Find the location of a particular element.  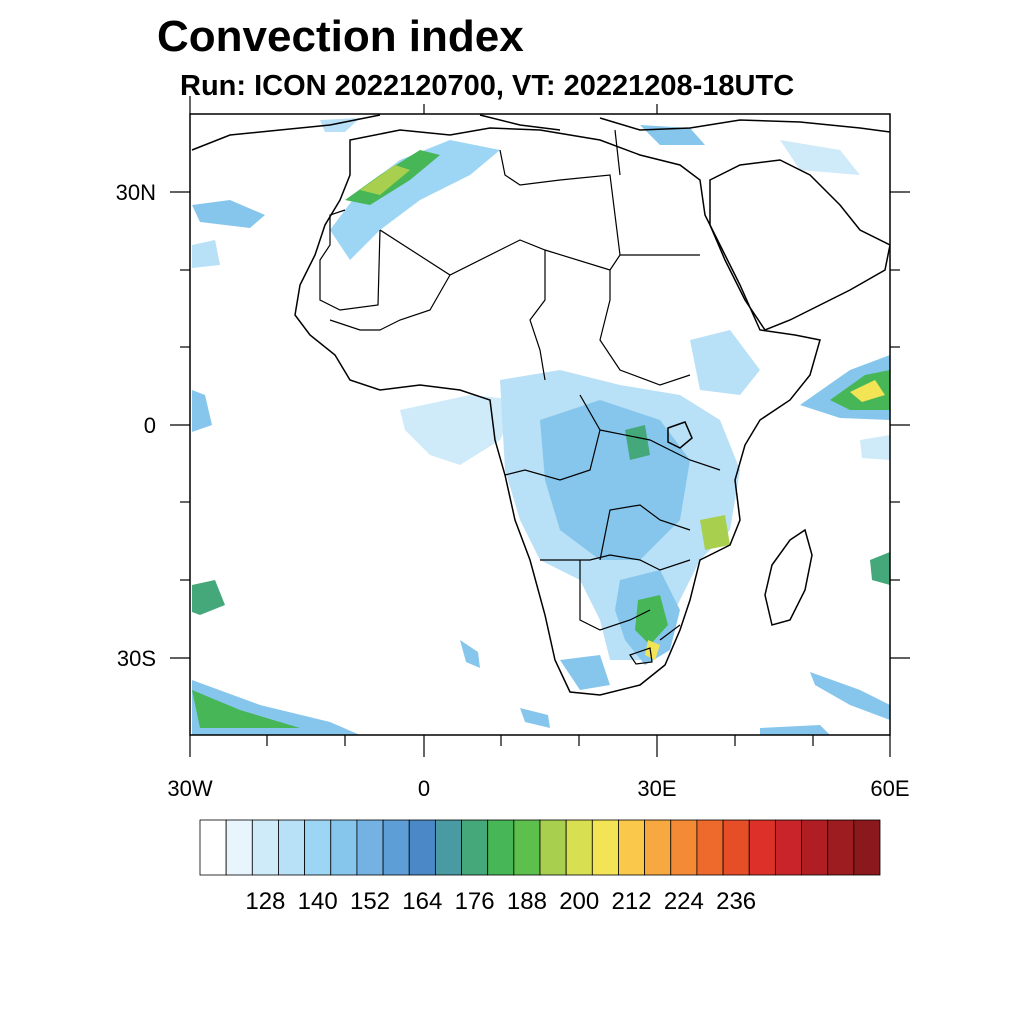

lon-label-60e: 60E is located at coordinates (890, 788).